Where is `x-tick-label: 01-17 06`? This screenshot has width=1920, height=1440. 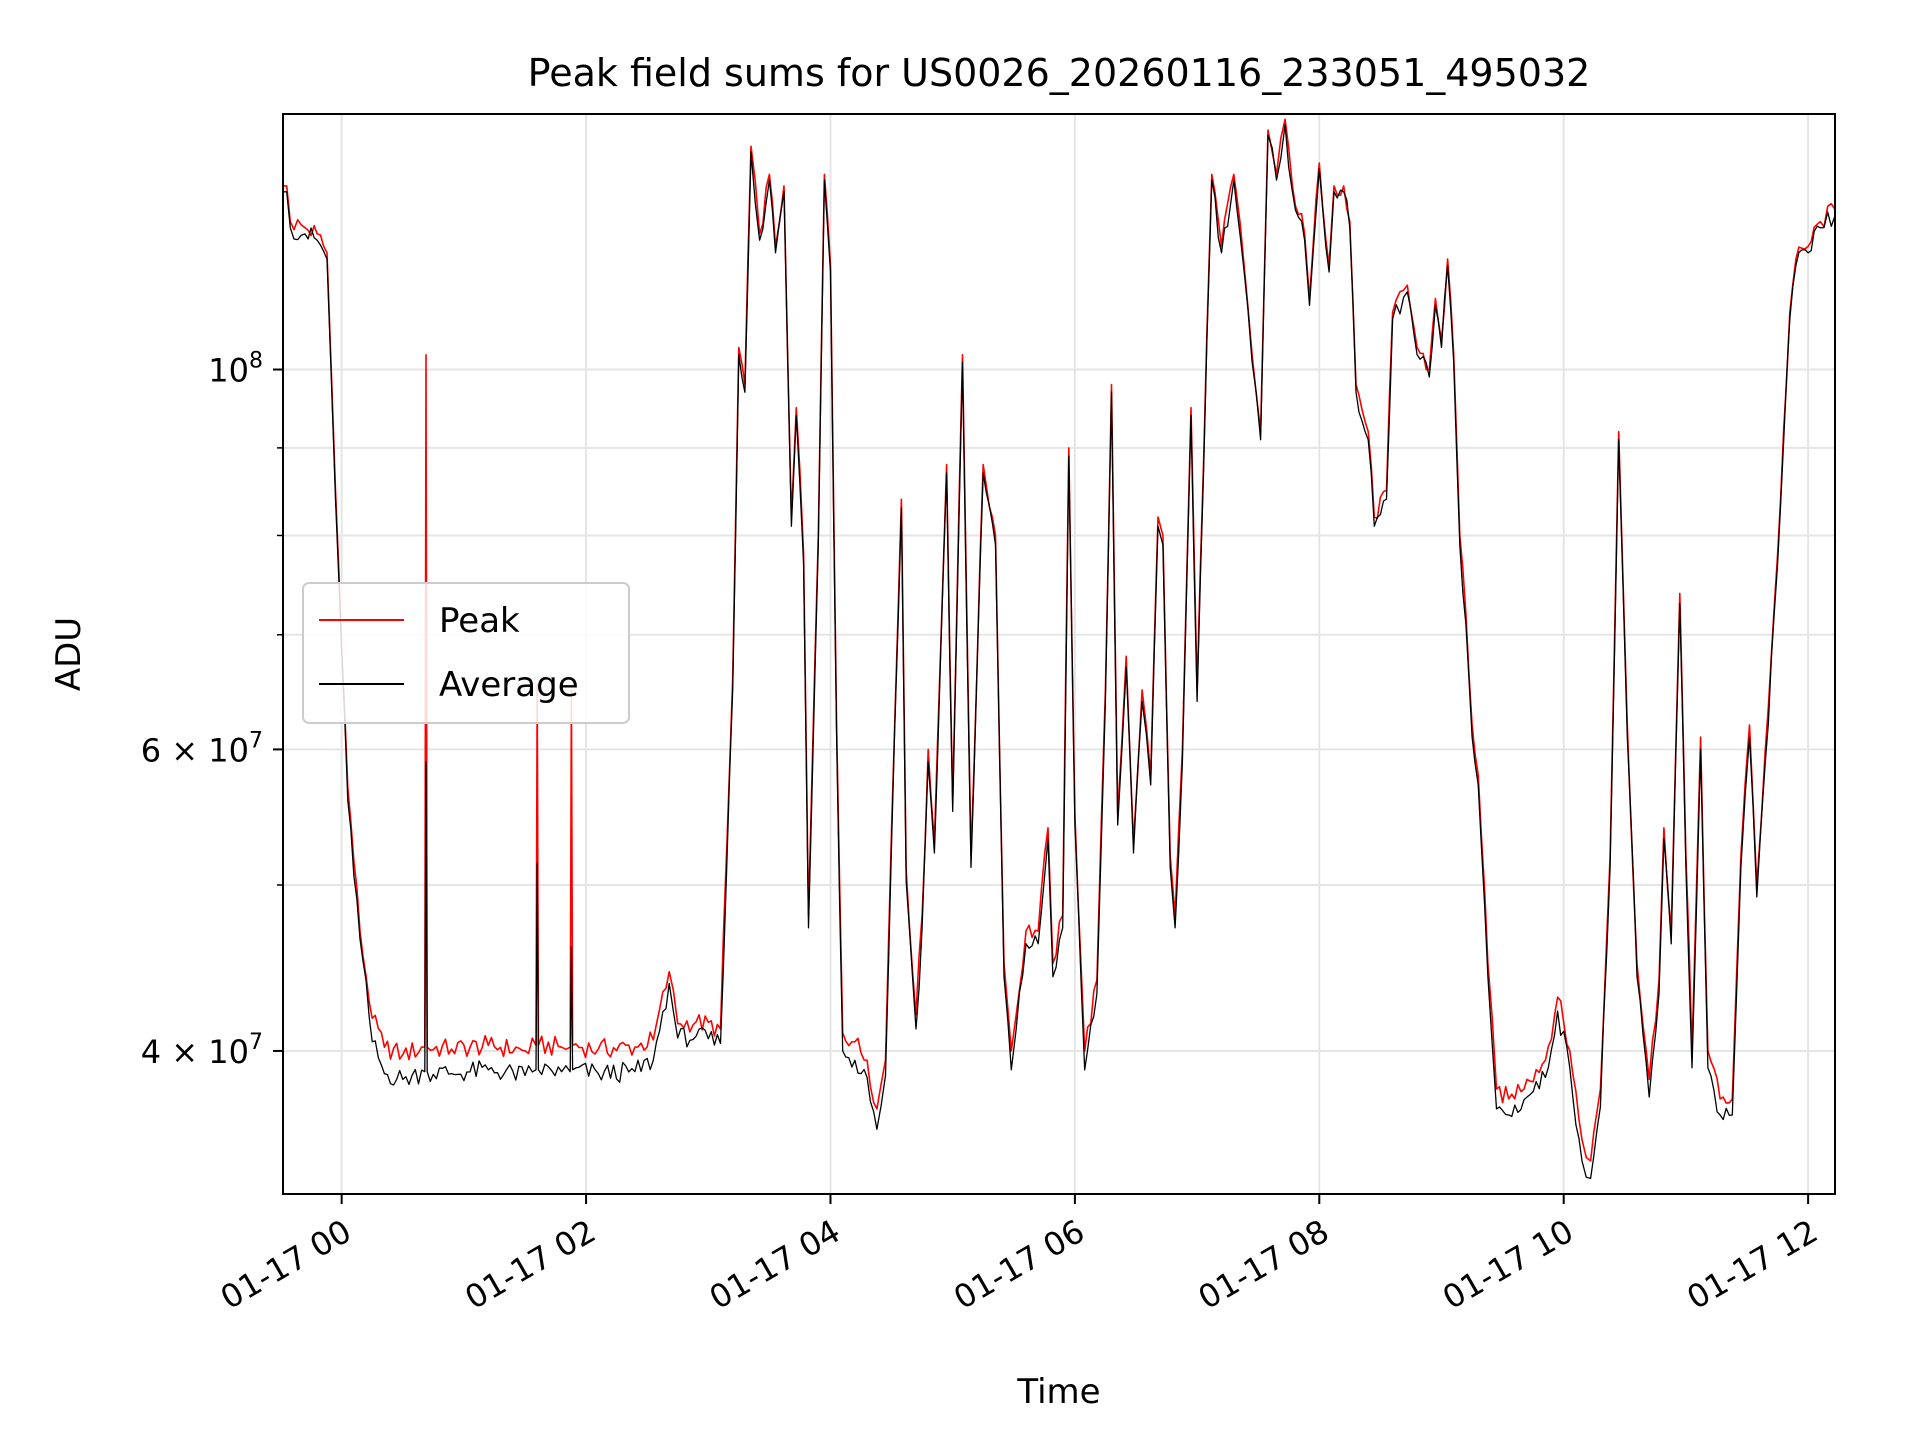
x-tick-label: 01-17 06 is located at coordinates (1019, 1264).